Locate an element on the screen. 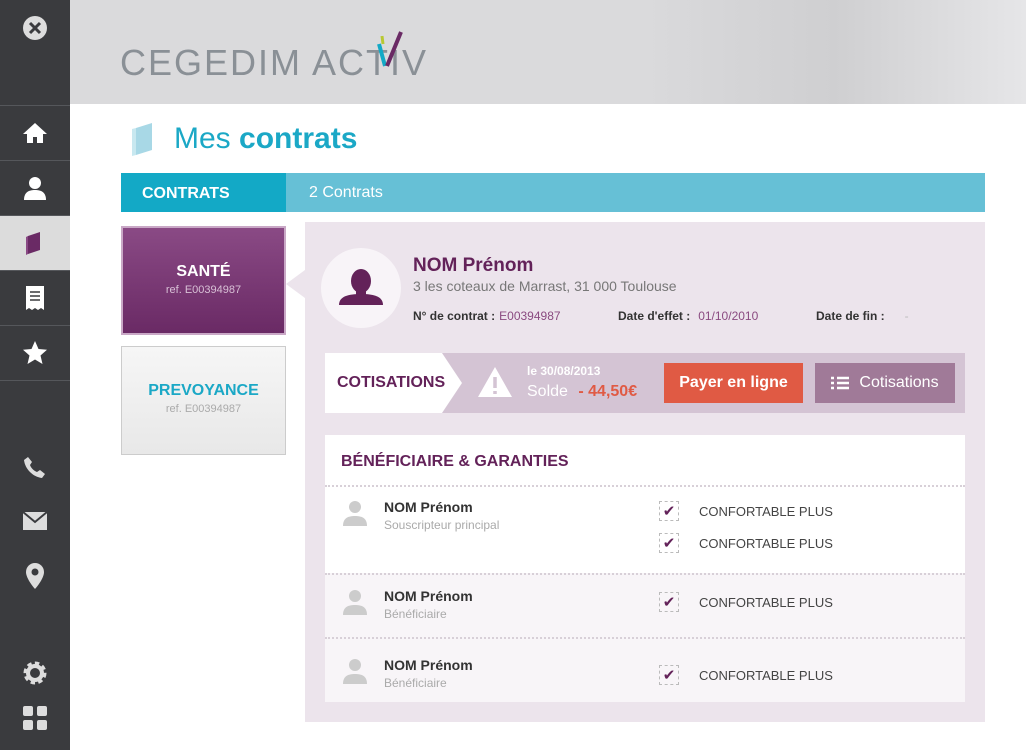  avatar is located at coordinates (361, 288).